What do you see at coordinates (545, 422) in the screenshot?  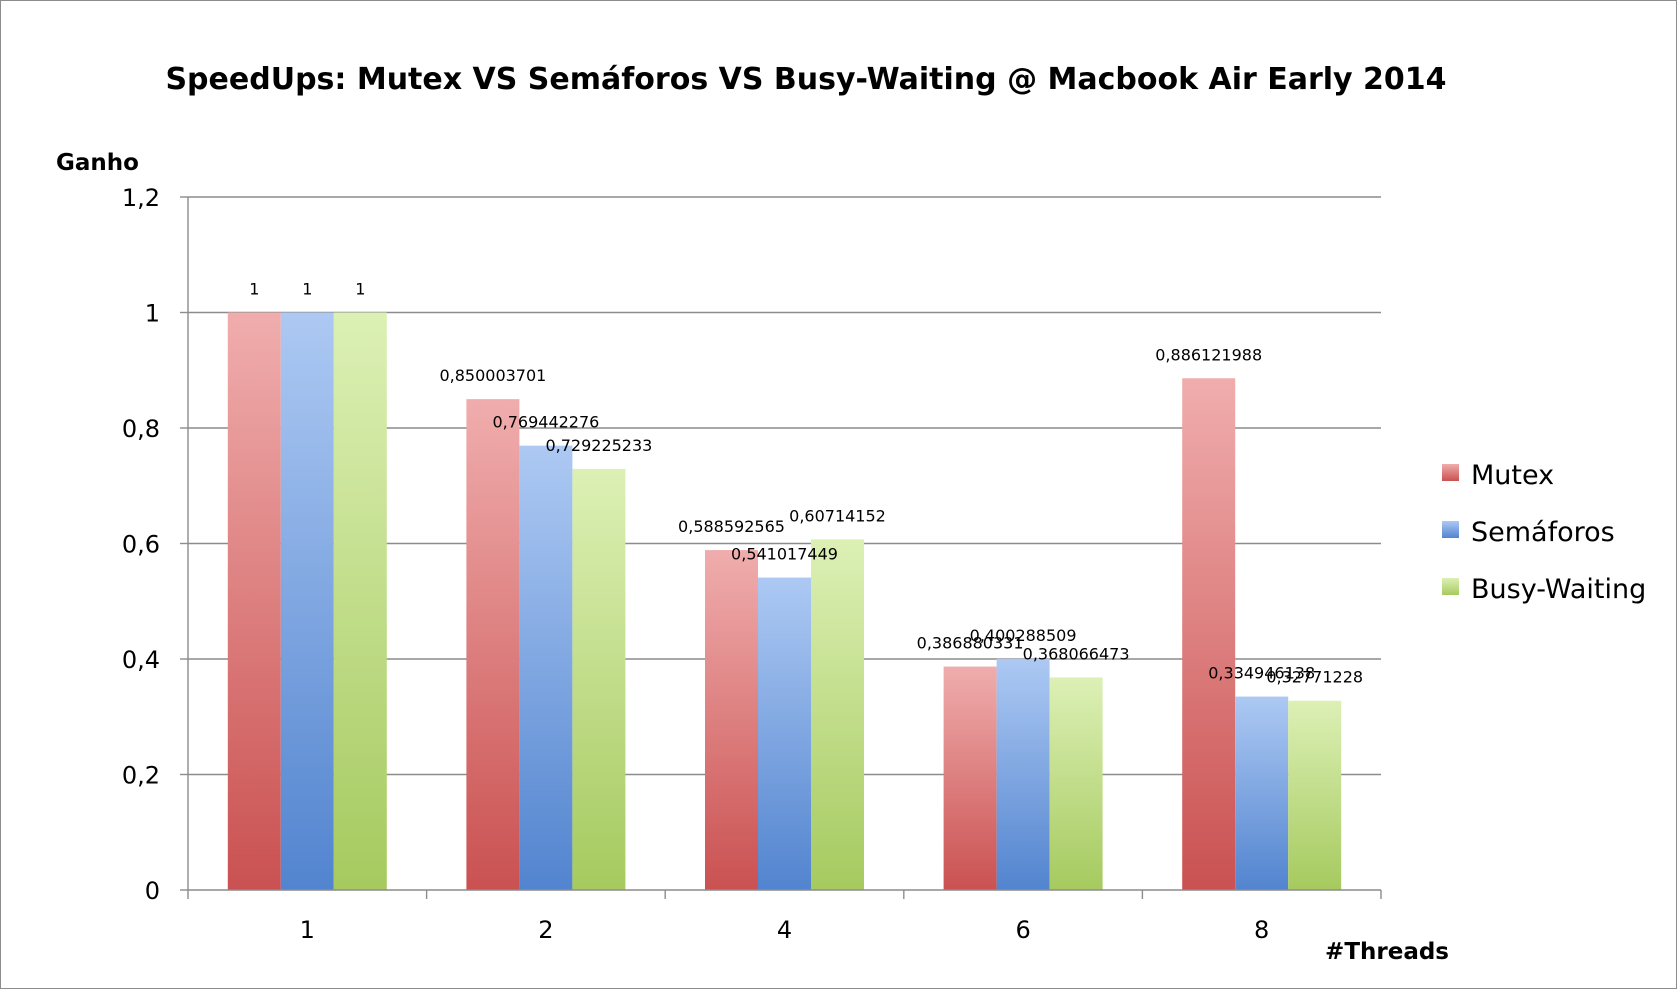 I see `data-label: 0,769442276` at bounding box center [545, 422].